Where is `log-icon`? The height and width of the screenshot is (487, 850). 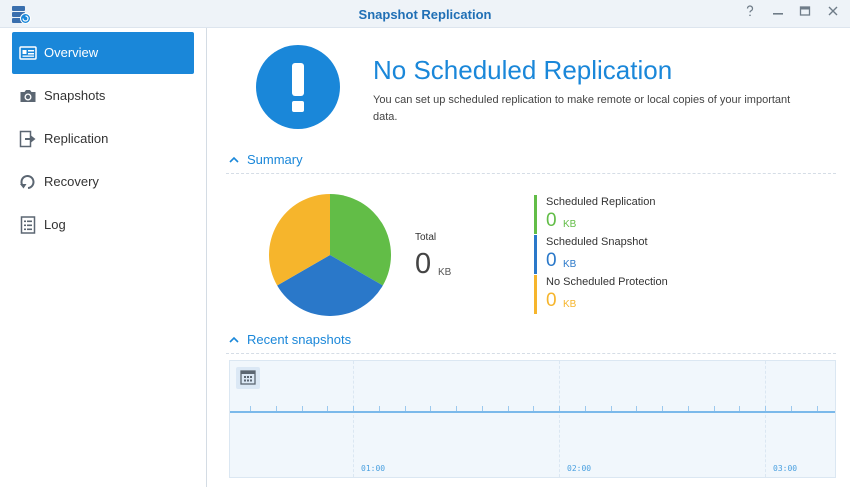
log-icon is located at coordinates (28, 225).